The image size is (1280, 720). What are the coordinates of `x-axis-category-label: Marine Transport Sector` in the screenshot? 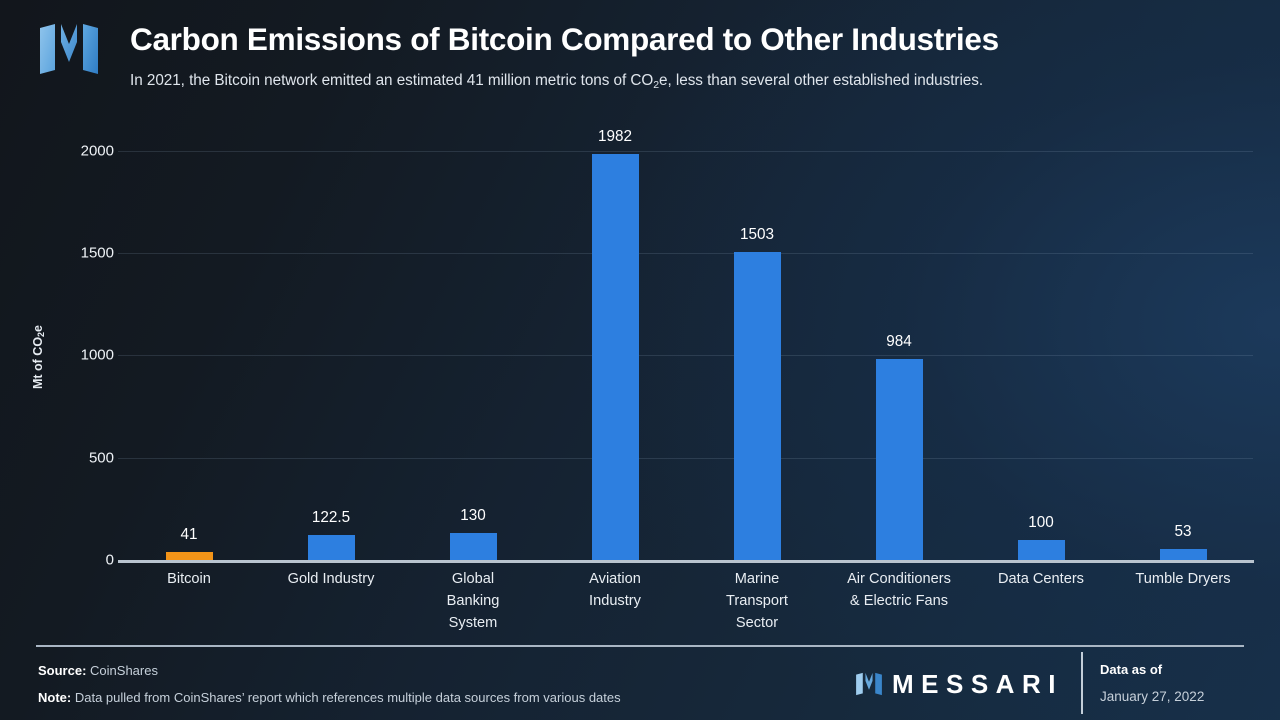 It's located at (757, 601).